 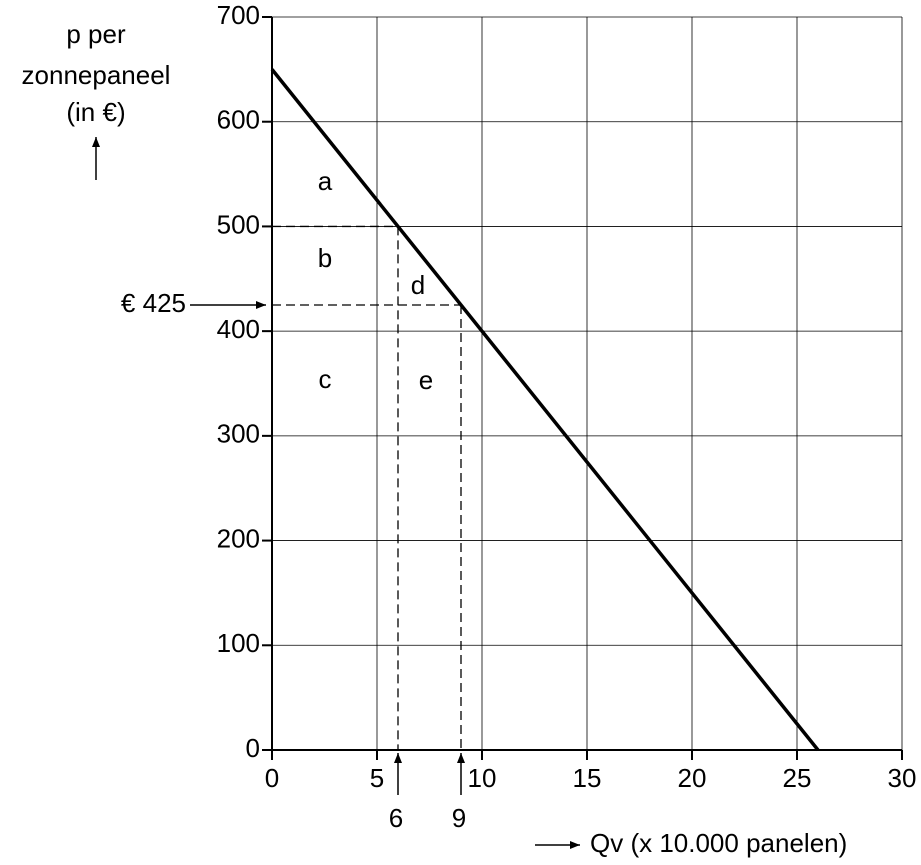 What do you see at coordinates (325, 181) in the screenshot?
I see `region-label: a` at bounding box center [325, 181].